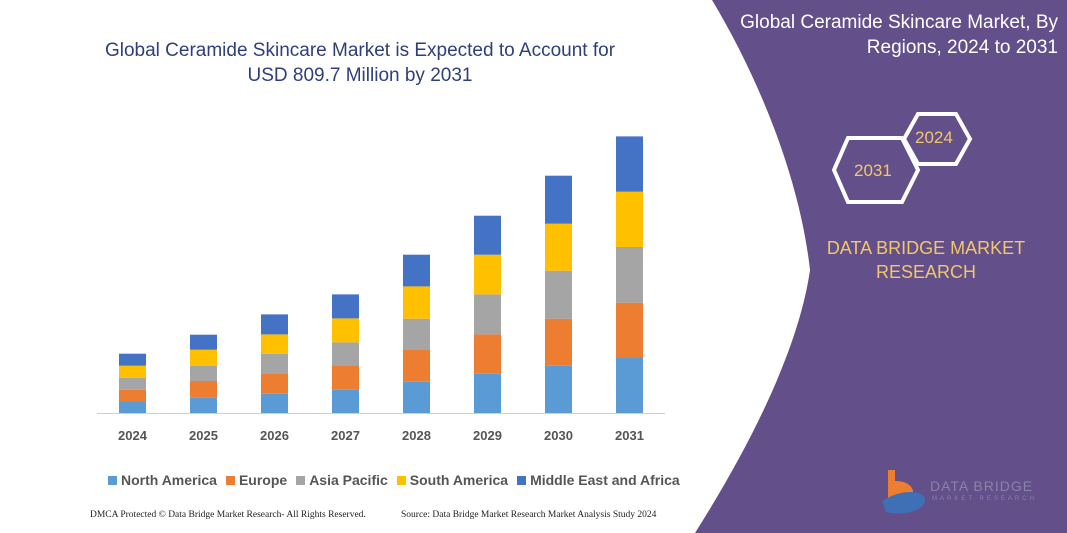  Describe the element at coordinates (873, 170) in the screenshot. I see `hex-label-2031: 2031` at that location.